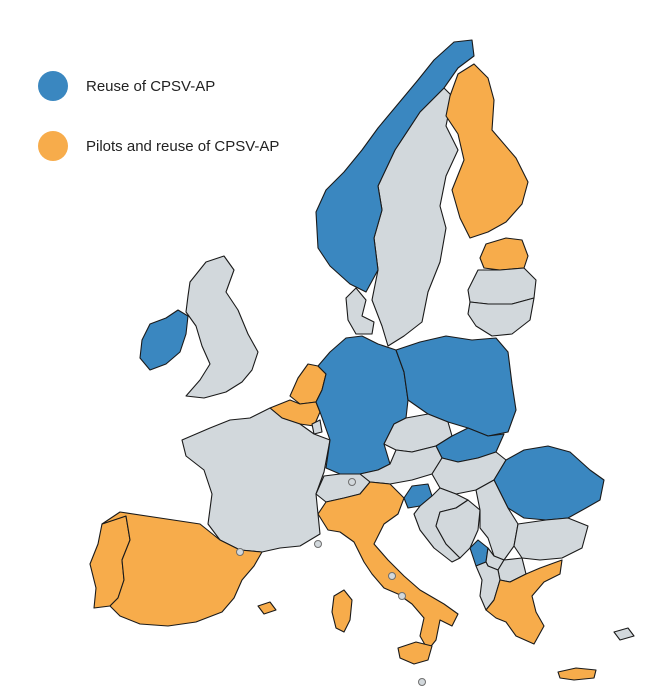 The height and width of the screenshot is (690, 648). What do you see at coordinates (487, 151) in the screenshot?
I see `region-finland` at bounding box center [487, 151].